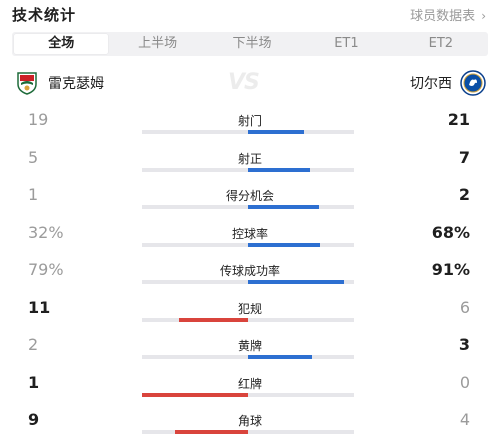 This screenshot has height=440, width=500. Describe the element at coordinates (76, 84) in the screenshot. I see `home-team-name: 雷克瑟姆` at that location.